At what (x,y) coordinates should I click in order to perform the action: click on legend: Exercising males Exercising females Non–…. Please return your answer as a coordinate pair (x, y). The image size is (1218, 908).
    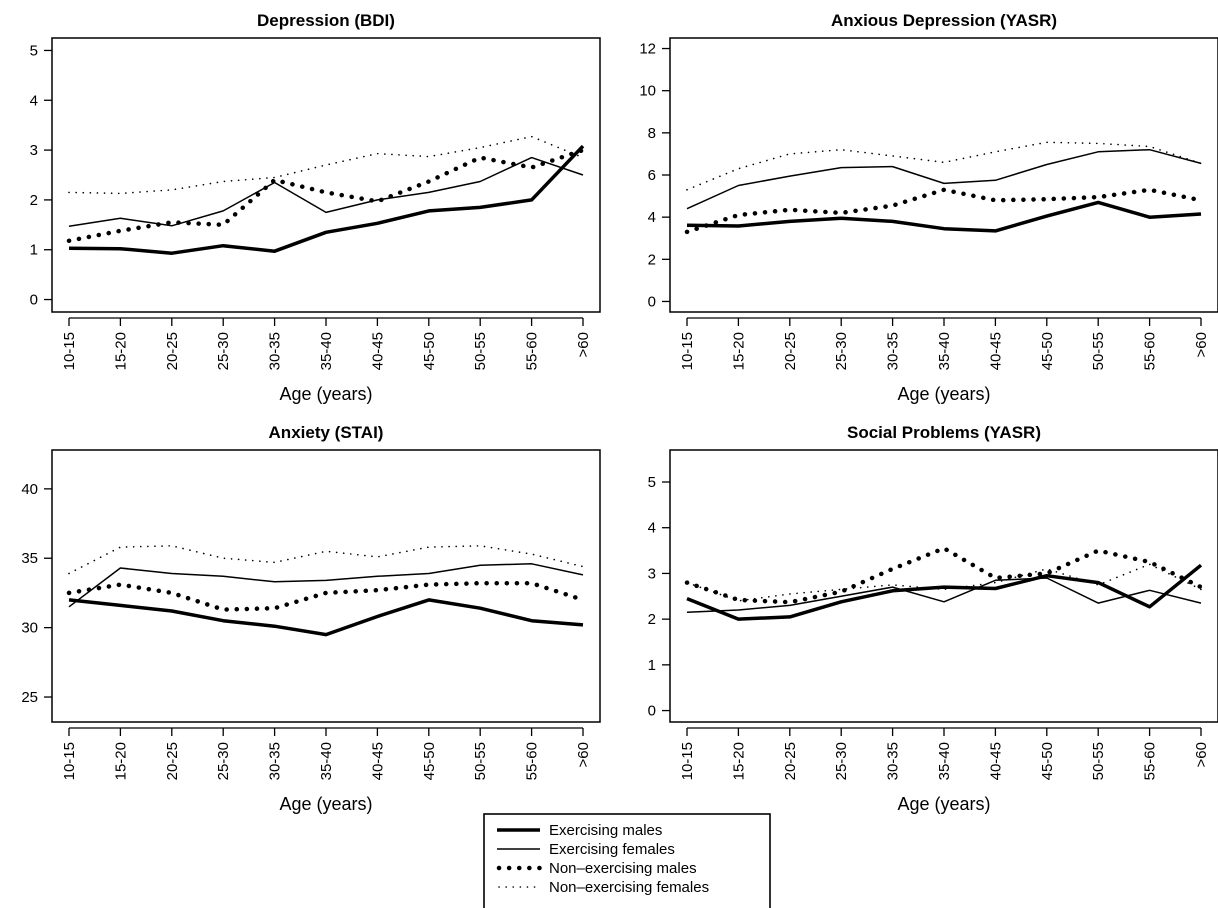
    Looking at the image, I should click on (627, 860).